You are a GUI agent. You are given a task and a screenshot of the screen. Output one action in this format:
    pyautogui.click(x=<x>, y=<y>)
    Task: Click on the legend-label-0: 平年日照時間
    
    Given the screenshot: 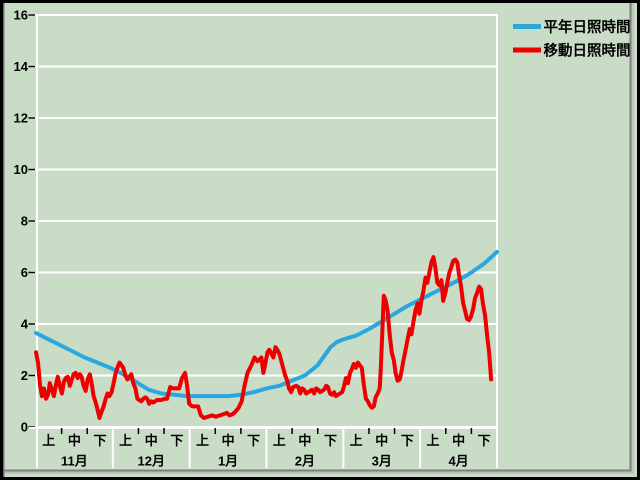 What is the action you would take?
    pyautogui.click(x=587, y=27)
    